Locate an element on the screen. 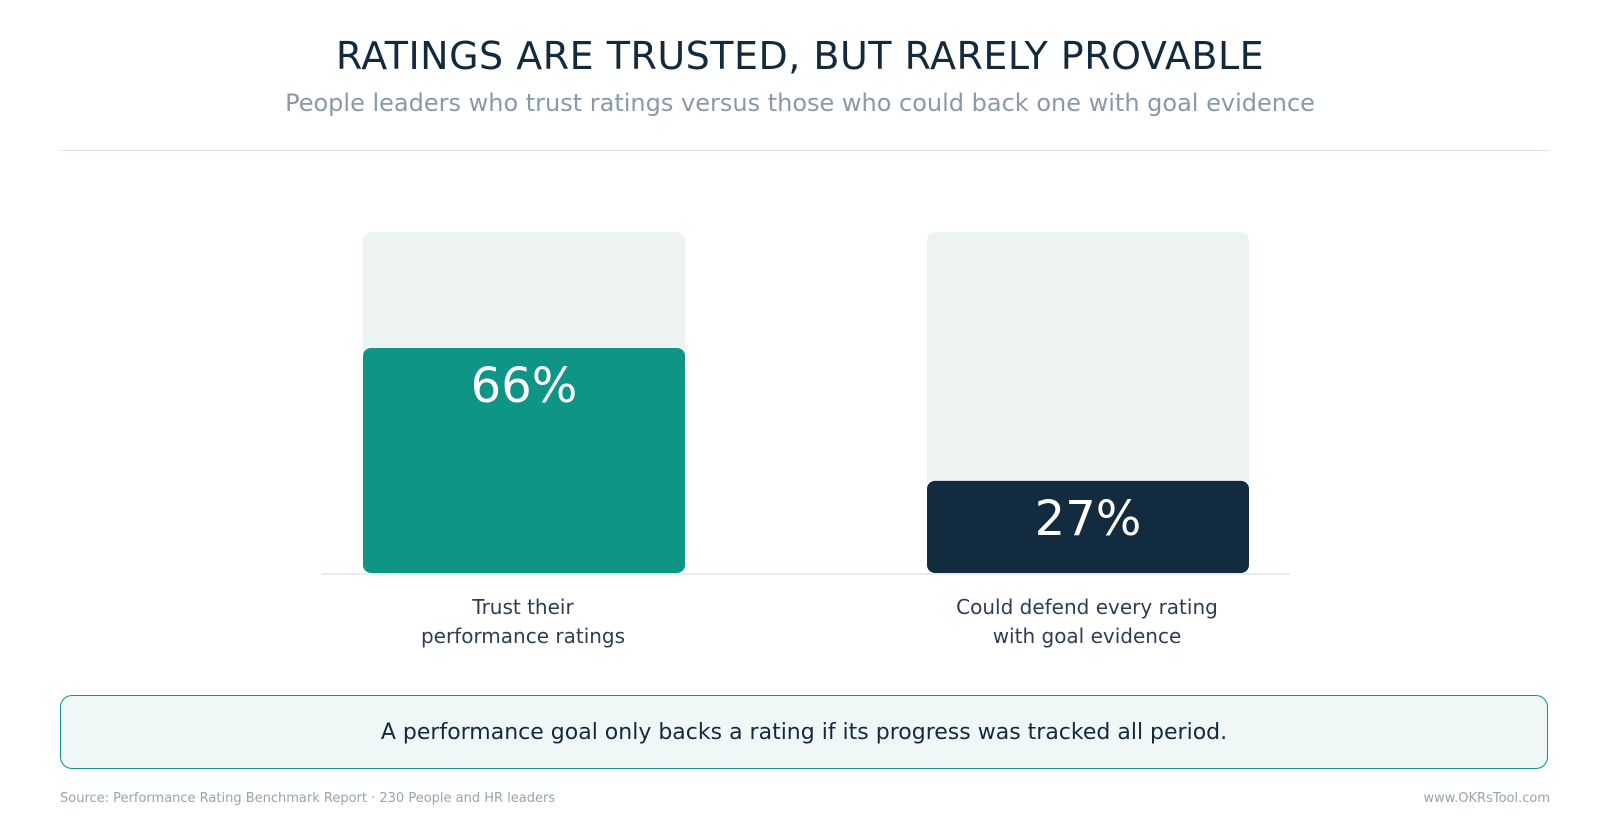 This screenshot has width=1600, height=822. website-link: www.OKRsTool.com is located at coordinates (1486, 798).